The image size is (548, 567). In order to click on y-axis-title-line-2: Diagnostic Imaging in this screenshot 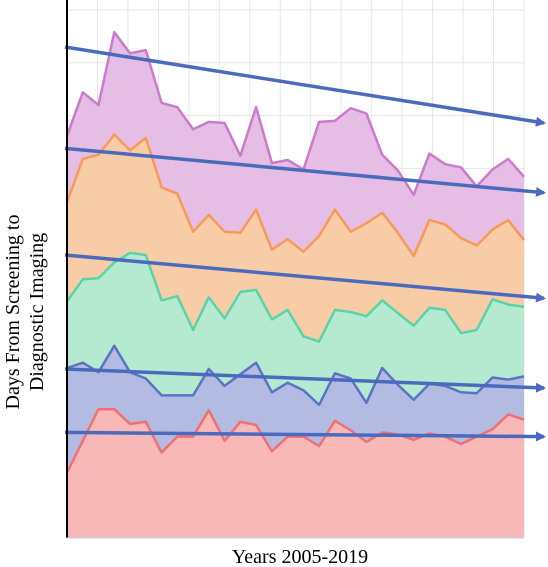, I will do `click(37, 312)`.